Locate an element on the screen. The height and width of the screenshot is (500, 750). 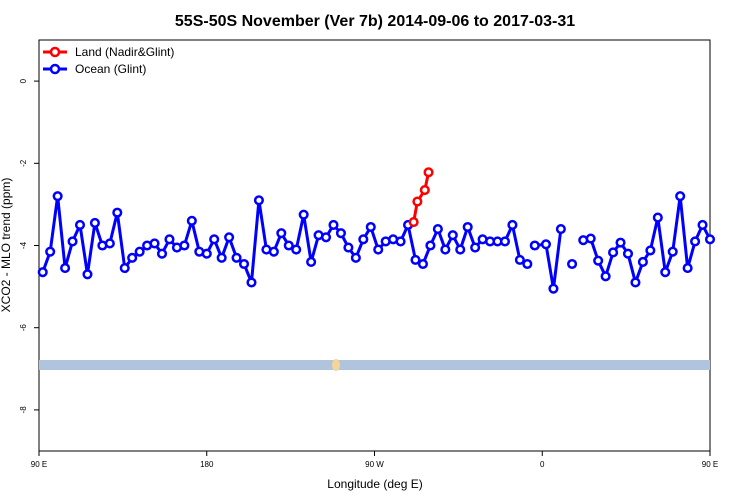
legend: Land (Nadir&Glint) Ocean (Glint) is located at coordinates (108, 60).